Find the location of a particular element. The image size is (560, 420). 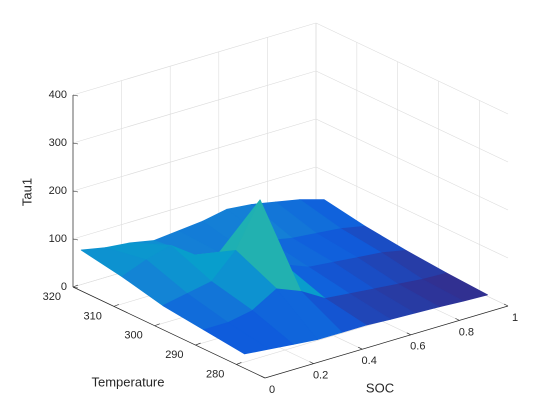

z-tick-label: 0 is located at coordinates (64, 287).